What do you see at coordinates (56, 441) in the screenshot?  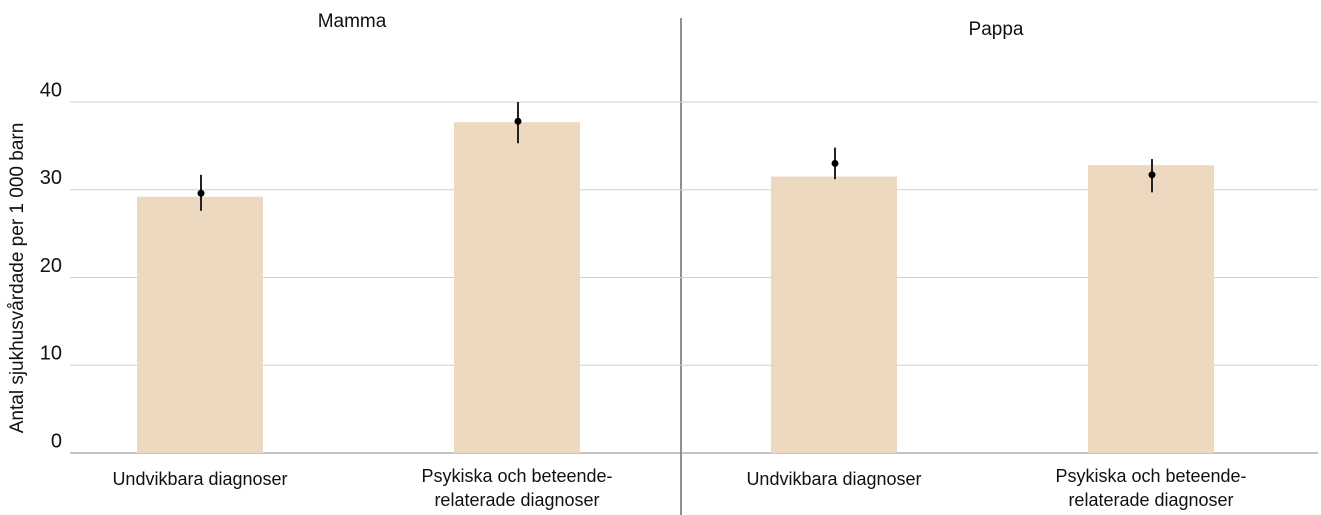 I see `y-tick-label: 0` at bounding box center [56, 441].